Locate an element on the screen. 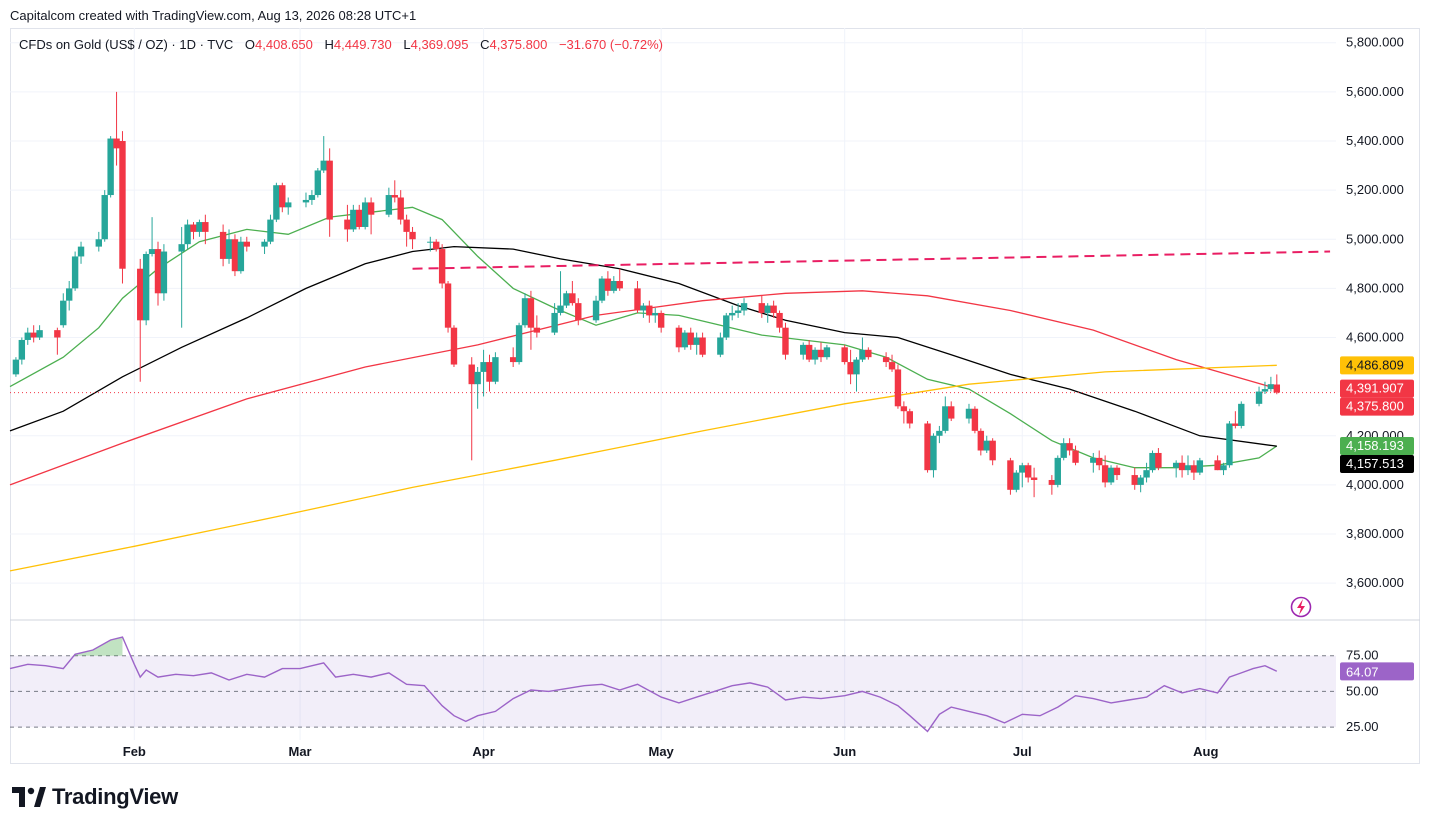 The height and width of the screenshot is (827, 1431). y-tick-label: 5,400.000 is located at coordinates (1375, 140).